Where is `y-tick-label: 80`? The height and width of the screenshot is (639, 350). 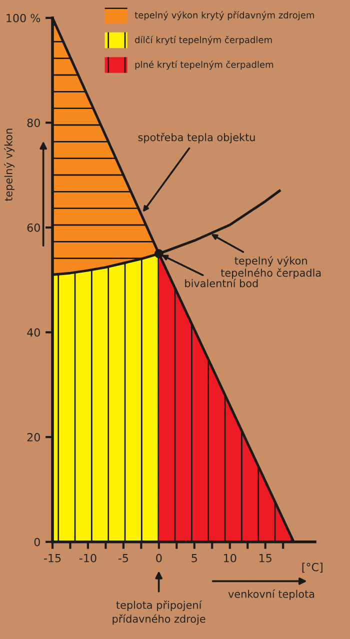 y-tick-label: 80 is located at coordinates (33, 123).